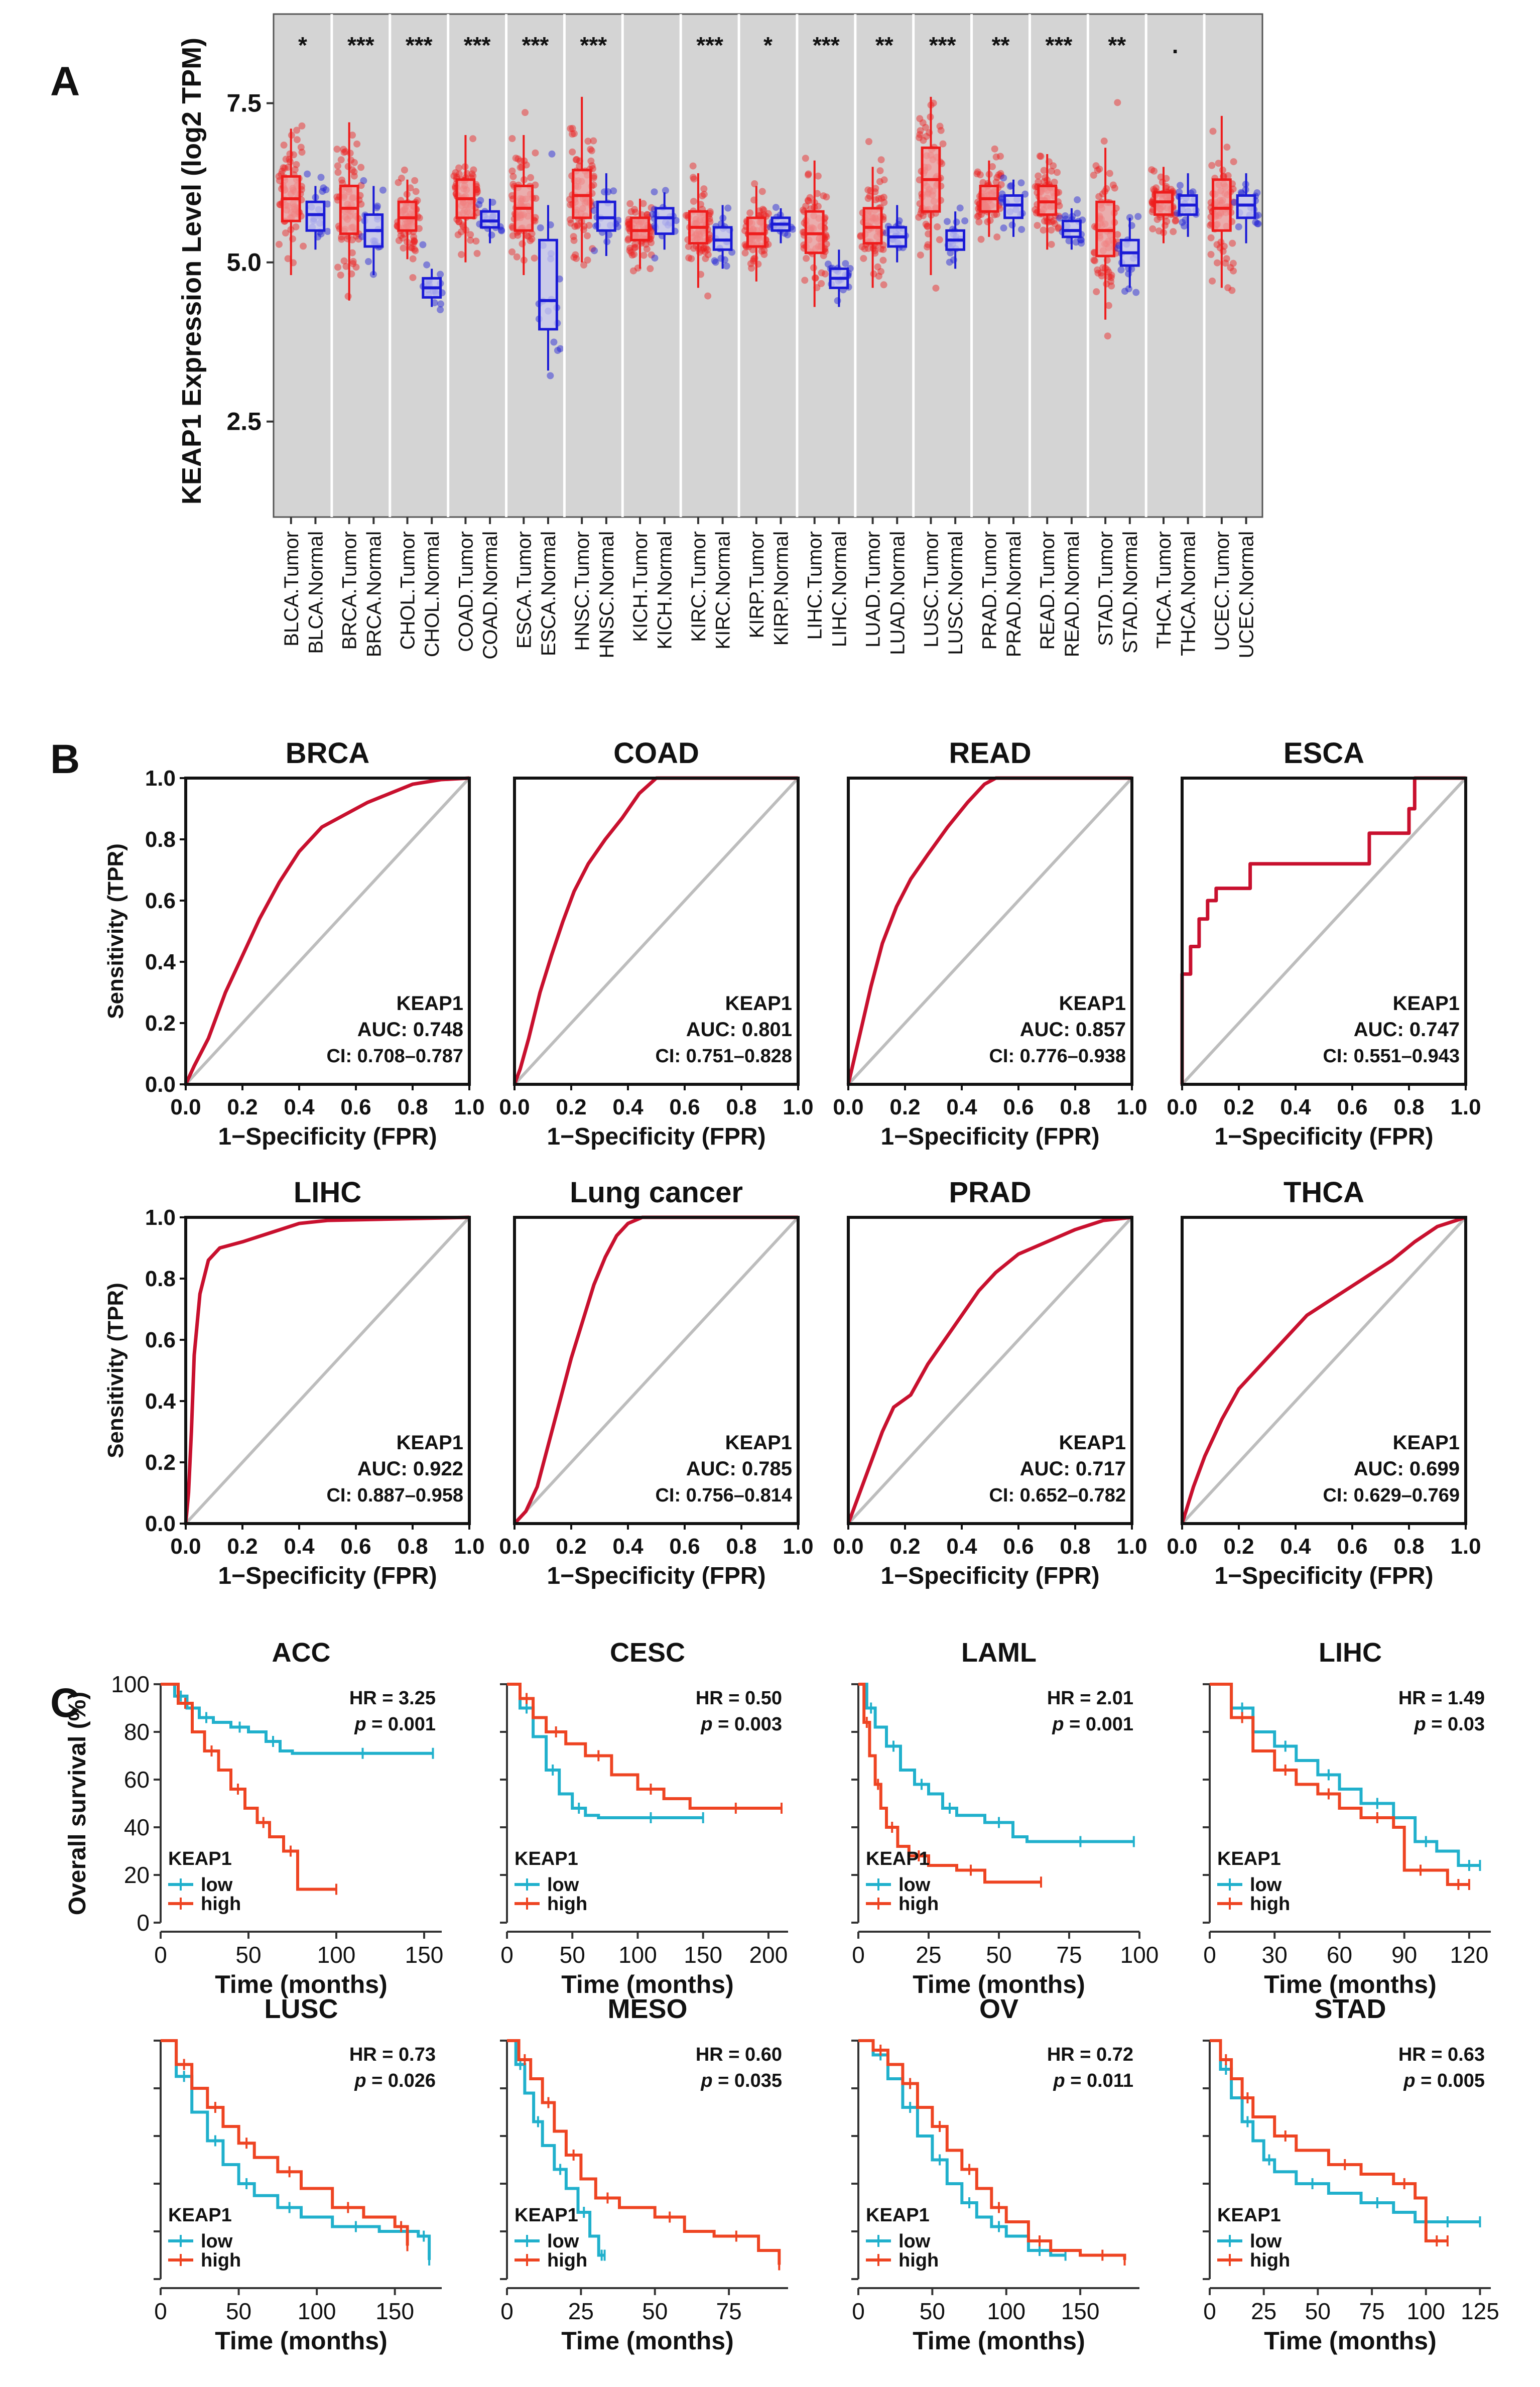 Image resolution: width=1540 pixels, height=2387 pixels. Describe the element at coordinates (395, 2080) in the screenshot. I see `km-p-value-label: p = 0.026` at that location.